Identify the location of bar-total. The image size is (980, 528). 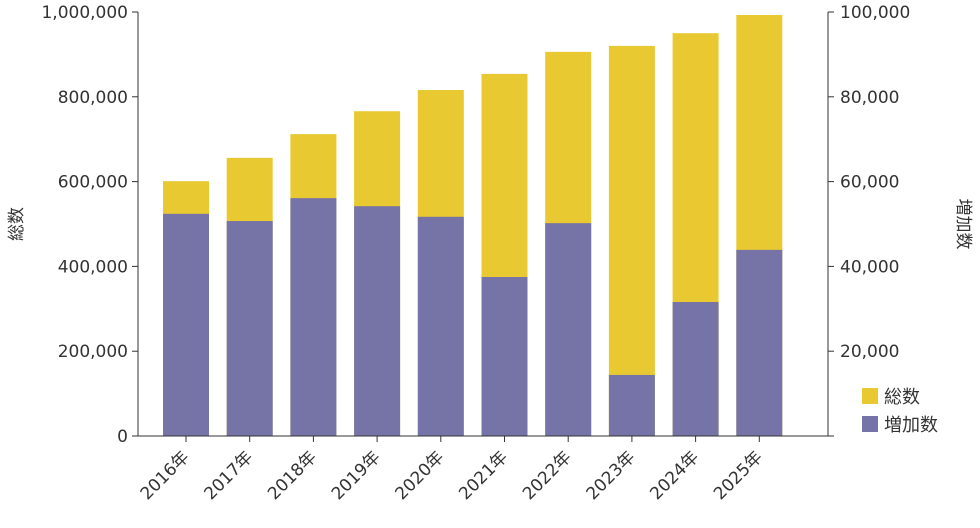
(631, 241).